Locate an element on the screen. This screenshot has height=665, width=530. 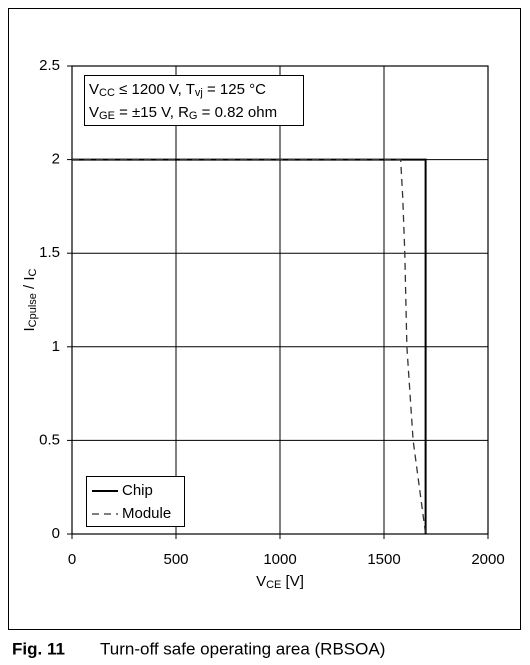
legend-label: Chip is located at coordinates (137, 490).